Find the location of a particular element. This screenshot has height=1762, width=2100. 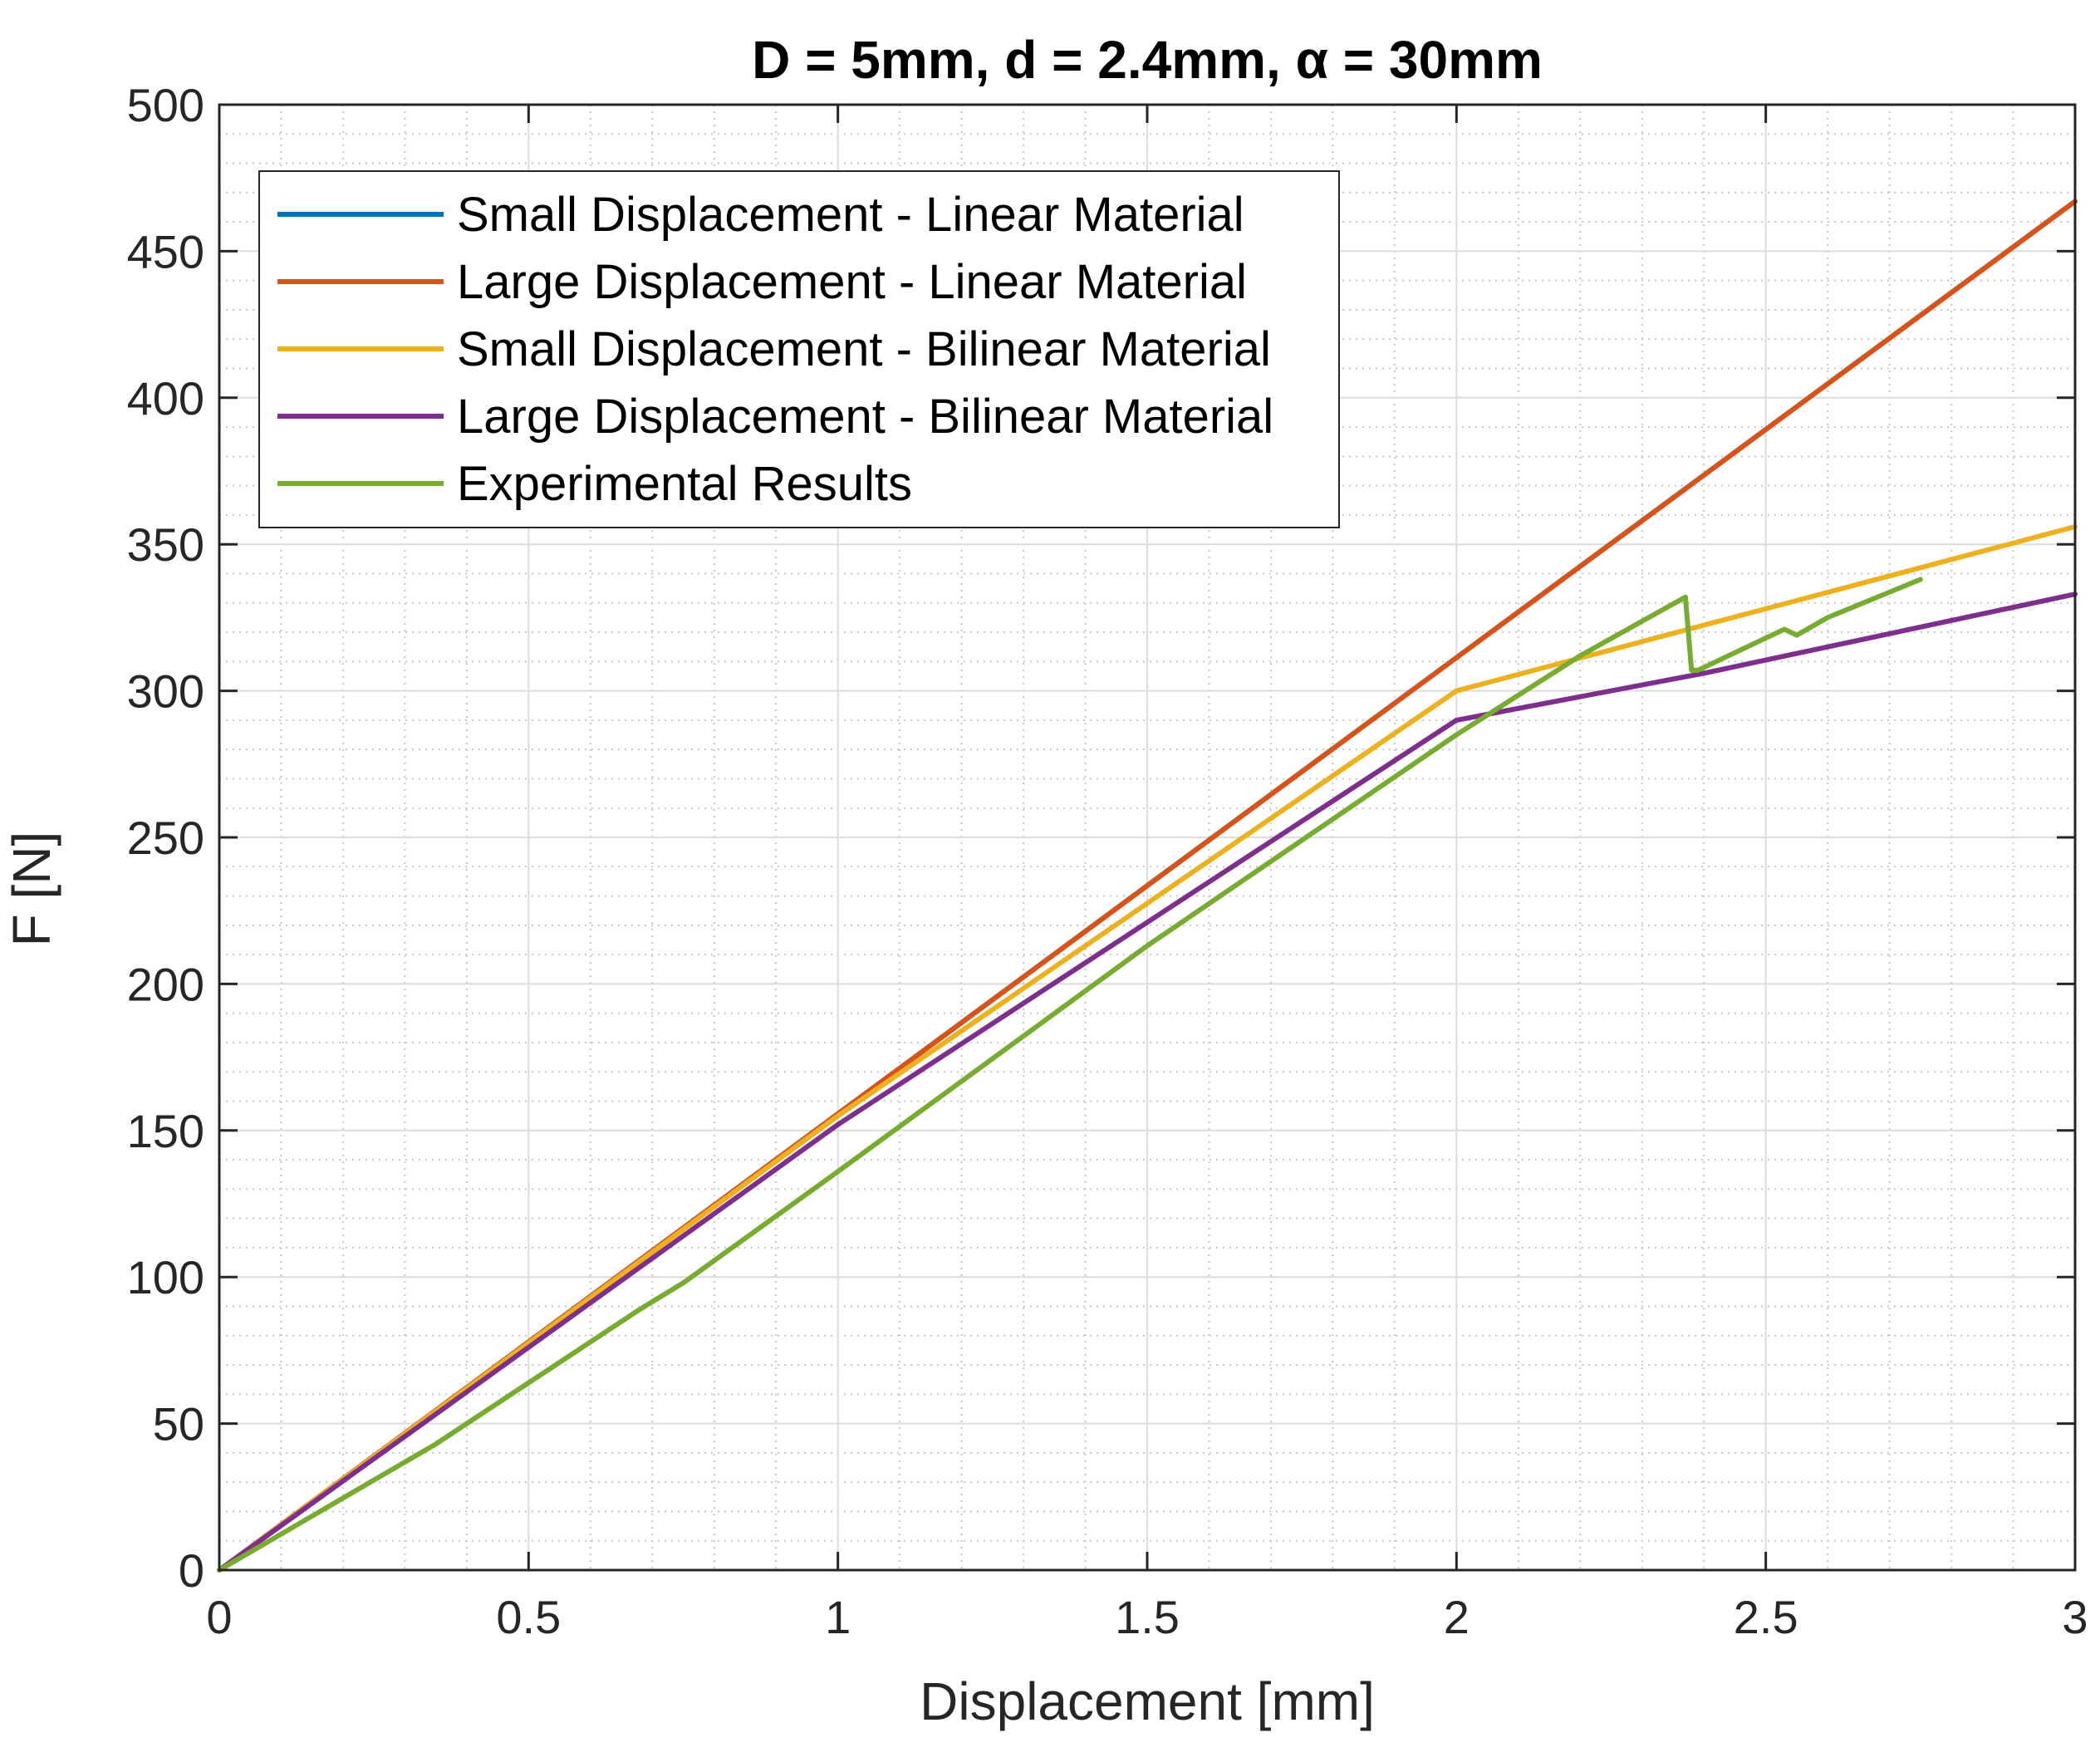

y-tick-label: 200 is located at coordinates (165, 984).